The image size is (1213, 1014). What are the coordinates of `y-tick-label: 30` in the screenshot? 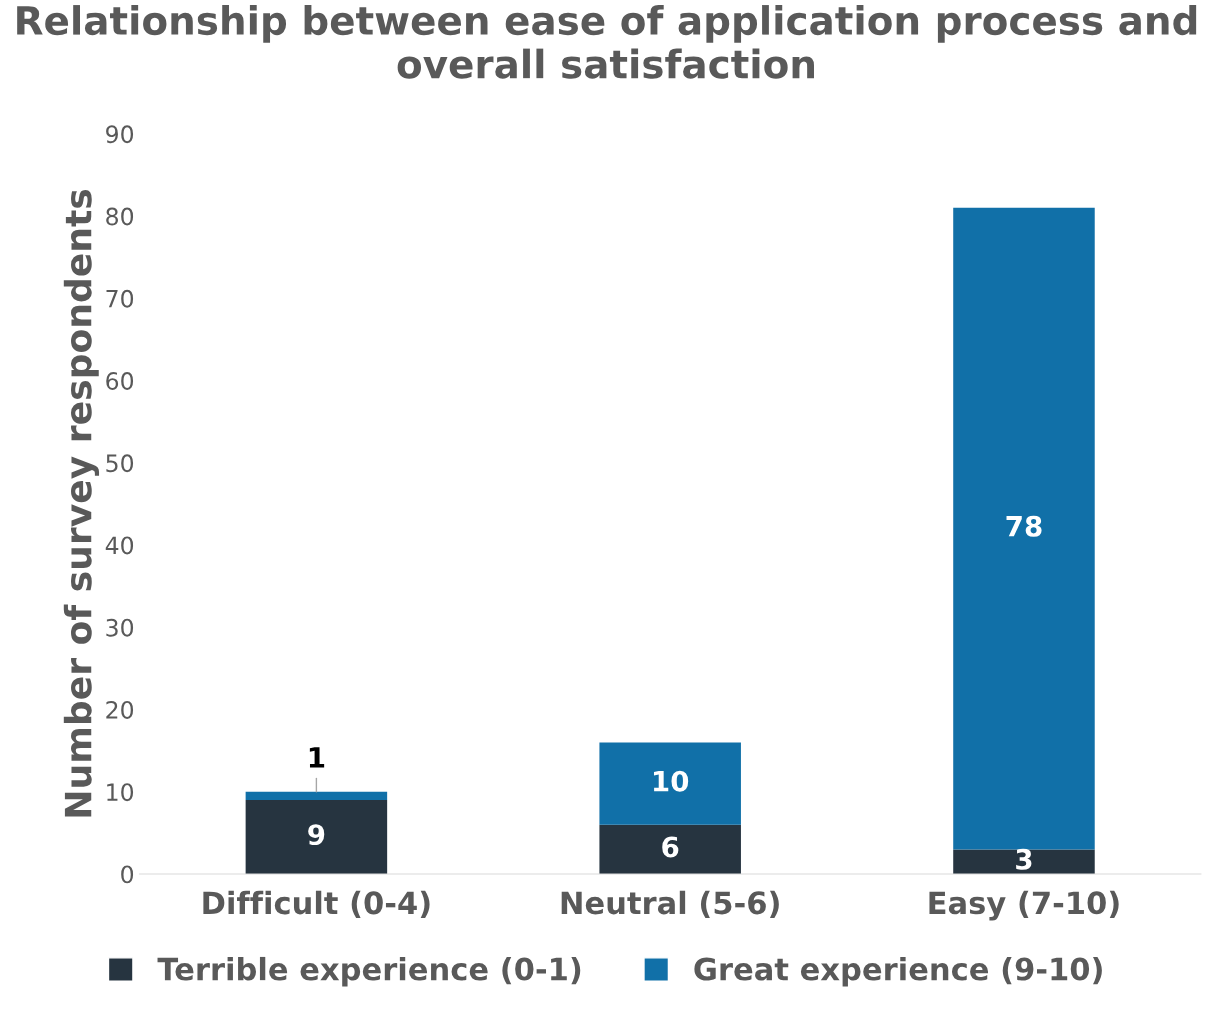 It's located at (120, 627).